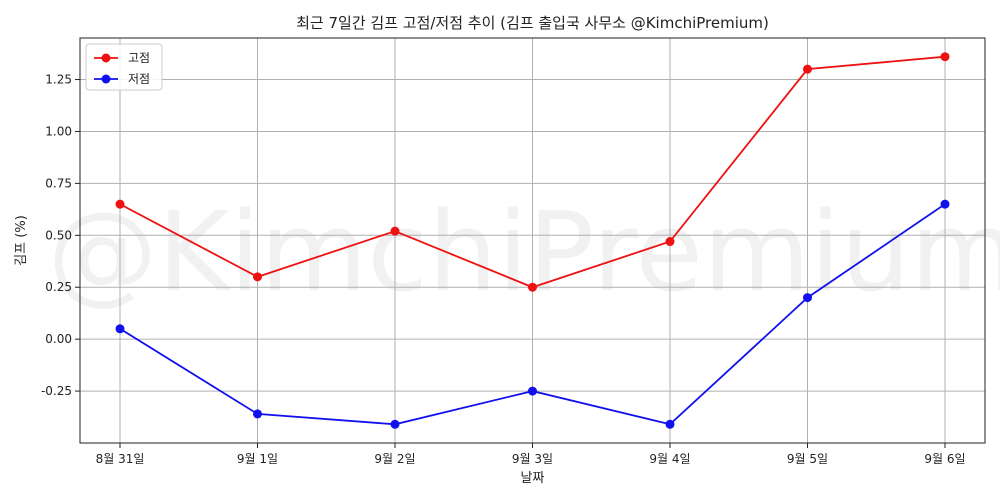 The height and width of the screenshot is (504, 1000). What do you see at coordinates (58, 339) in the screenshot?
I see `y-tick-label: 0.00` at bounding box center [58, 339].